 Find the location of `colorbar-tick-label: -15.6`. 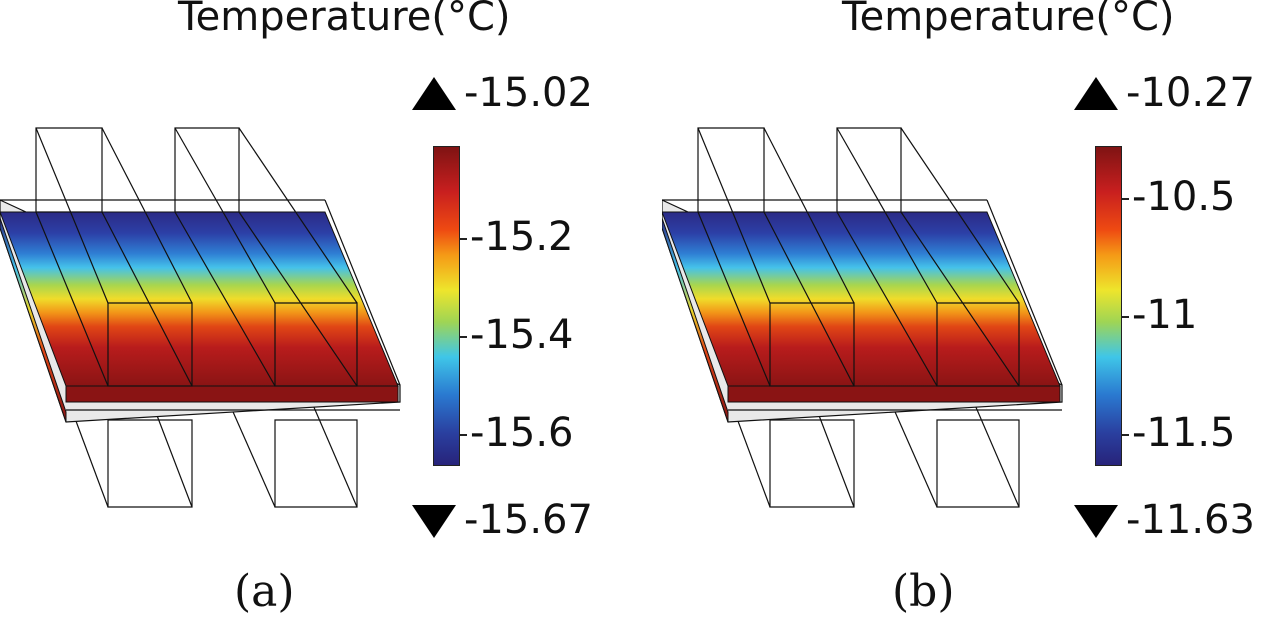

colorbar-tick-label: -15.6 is located at coordinates (522, 433).